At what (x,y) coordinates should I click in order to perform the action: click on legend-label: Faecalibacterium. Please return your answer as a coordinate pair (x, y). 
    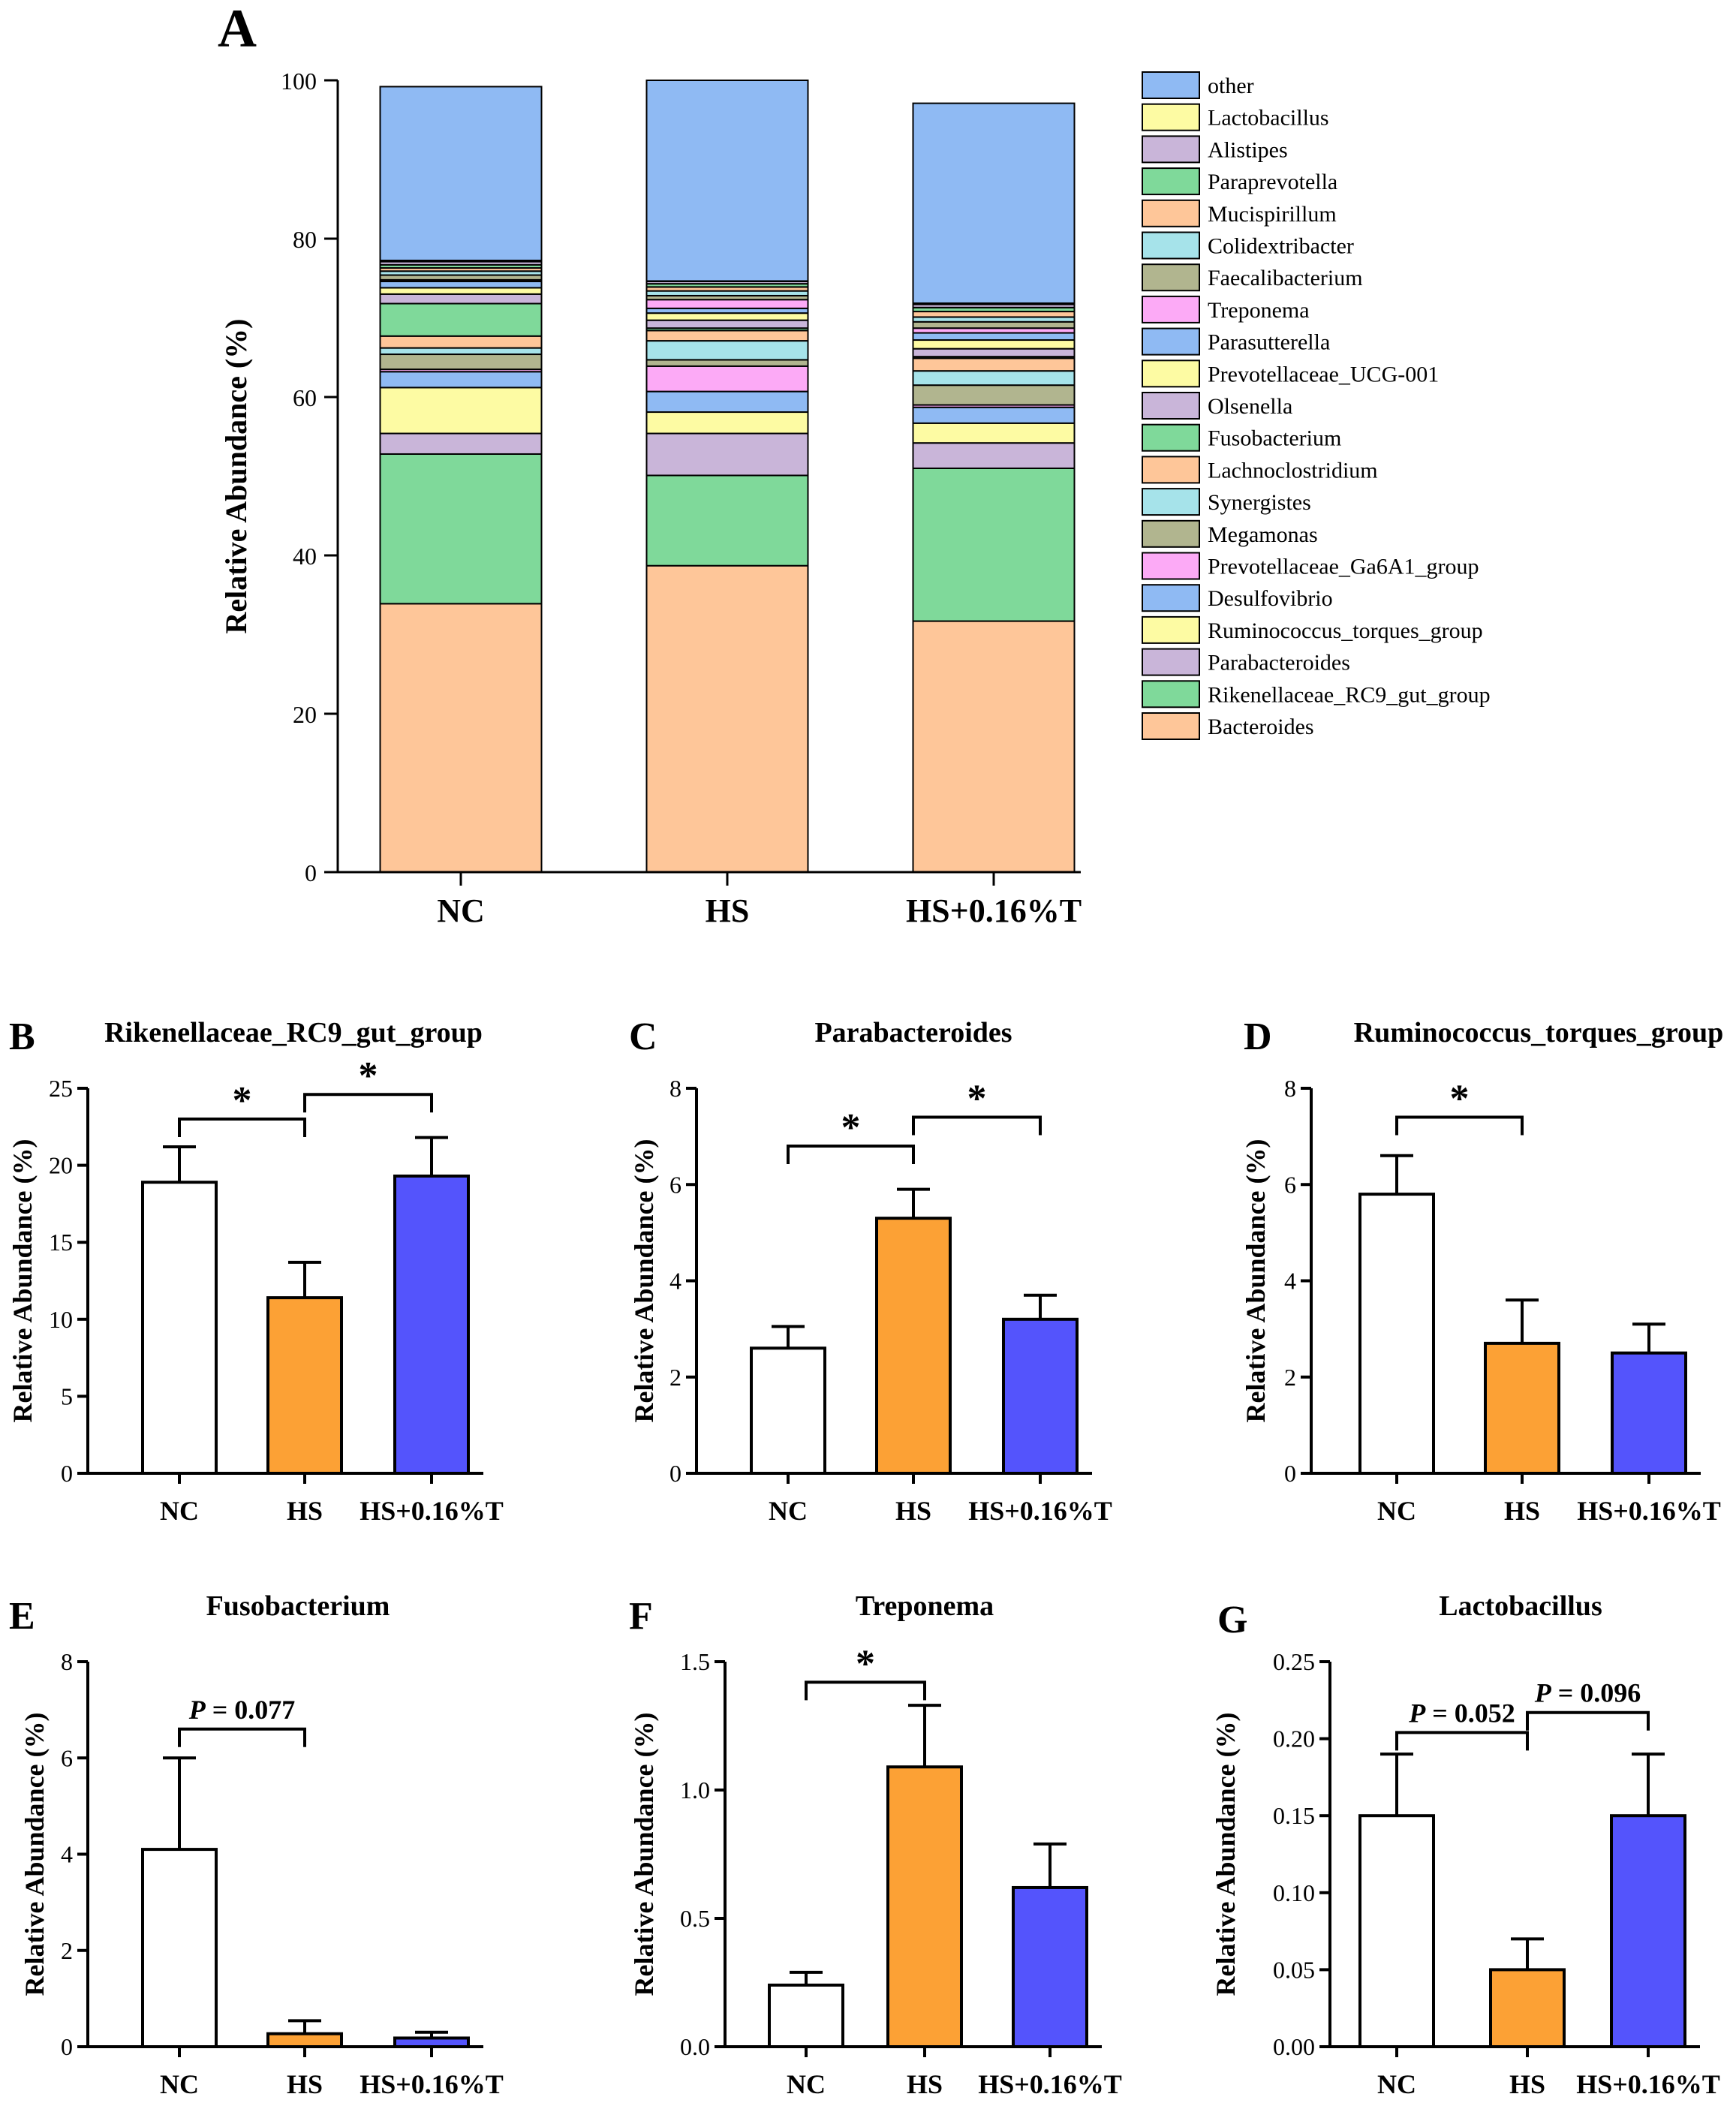
    Looking at the image, I should click on (1285, 278).